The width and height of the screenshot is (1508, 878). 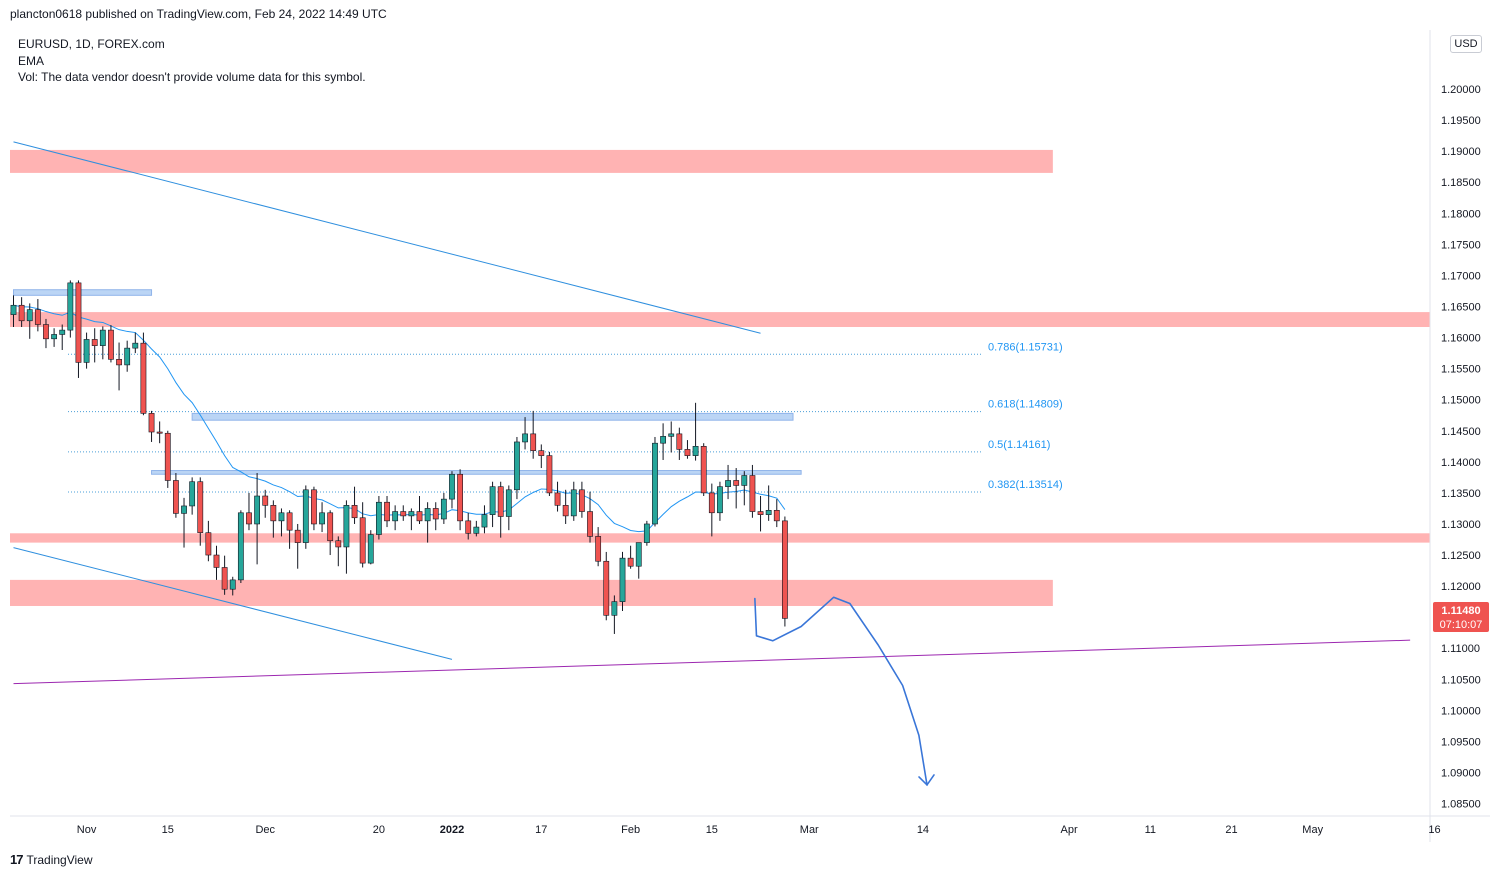 What do you see at coordinates (31, 60) in the screenshot?
I see `ema-legend-item: EMA` at bounding box center [31, 60].